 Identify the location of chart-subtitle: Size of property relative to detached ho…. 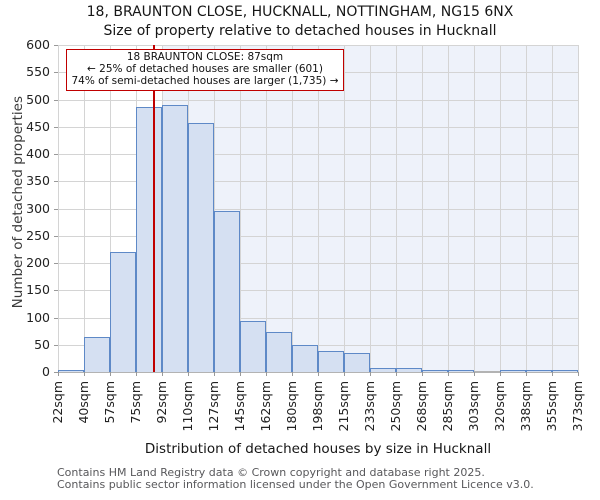
(300, 31).